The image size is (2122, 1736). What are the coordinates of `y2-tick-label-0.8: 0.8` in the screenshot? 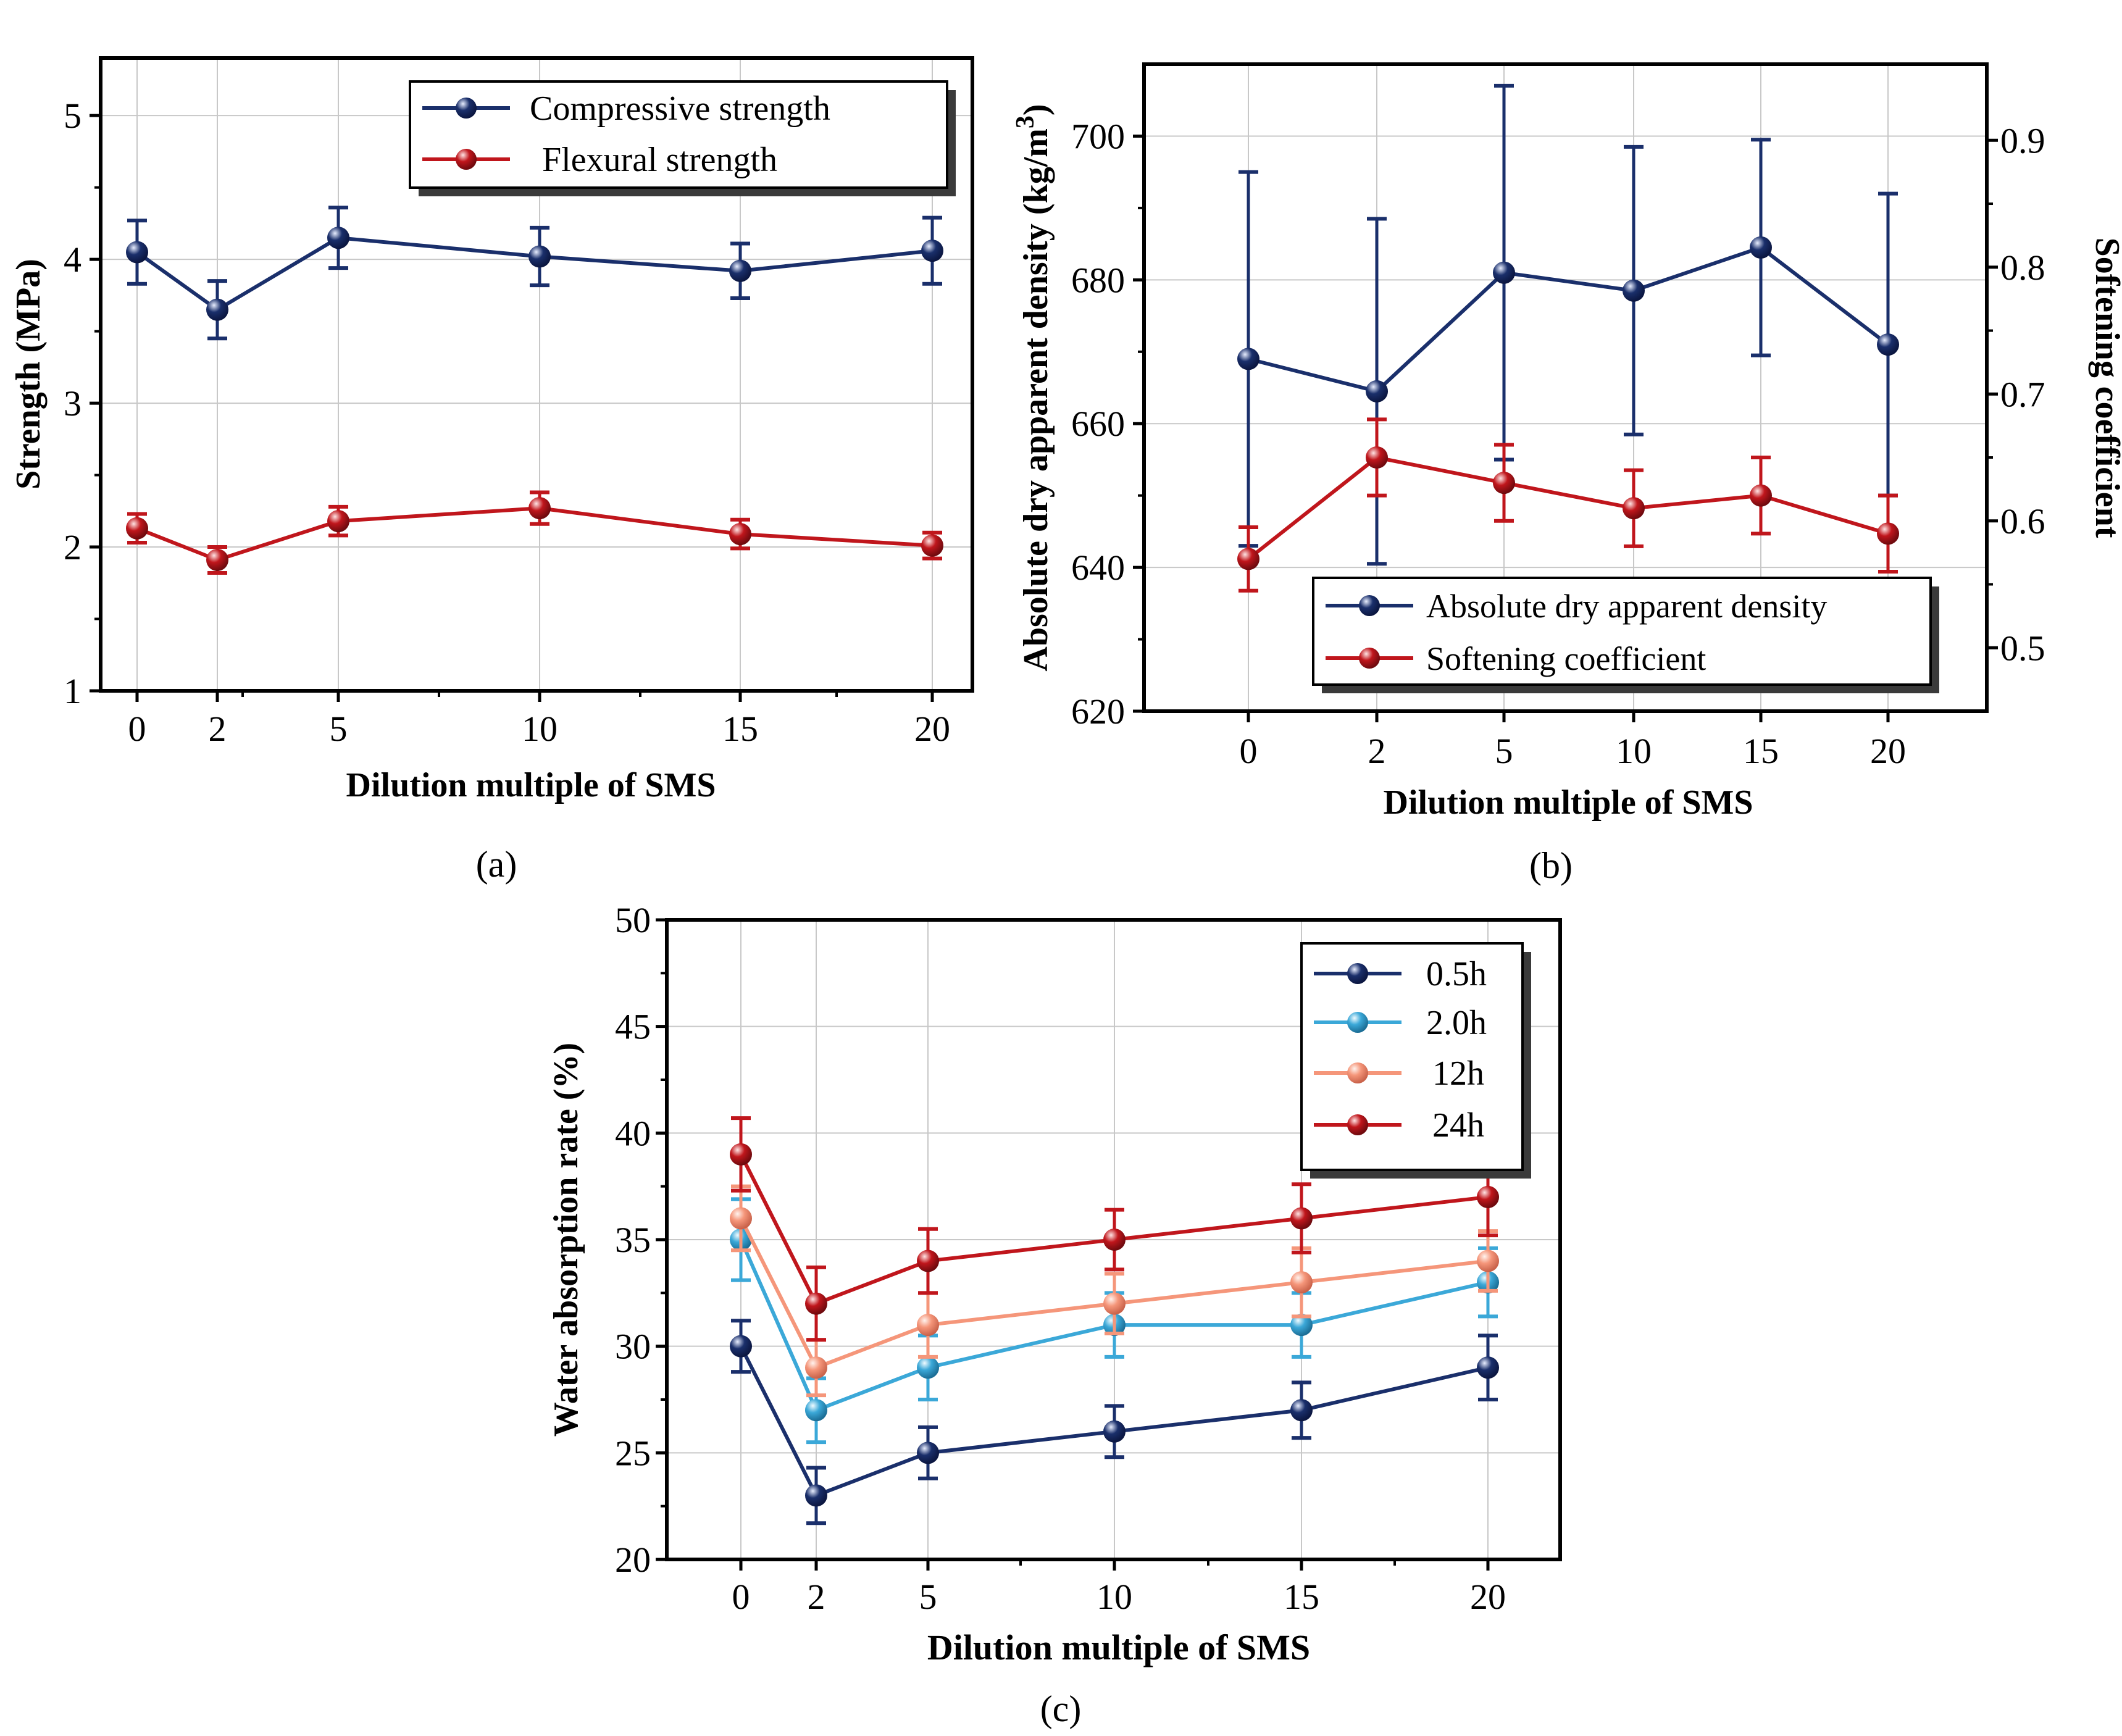 It's located at (2022, 268).